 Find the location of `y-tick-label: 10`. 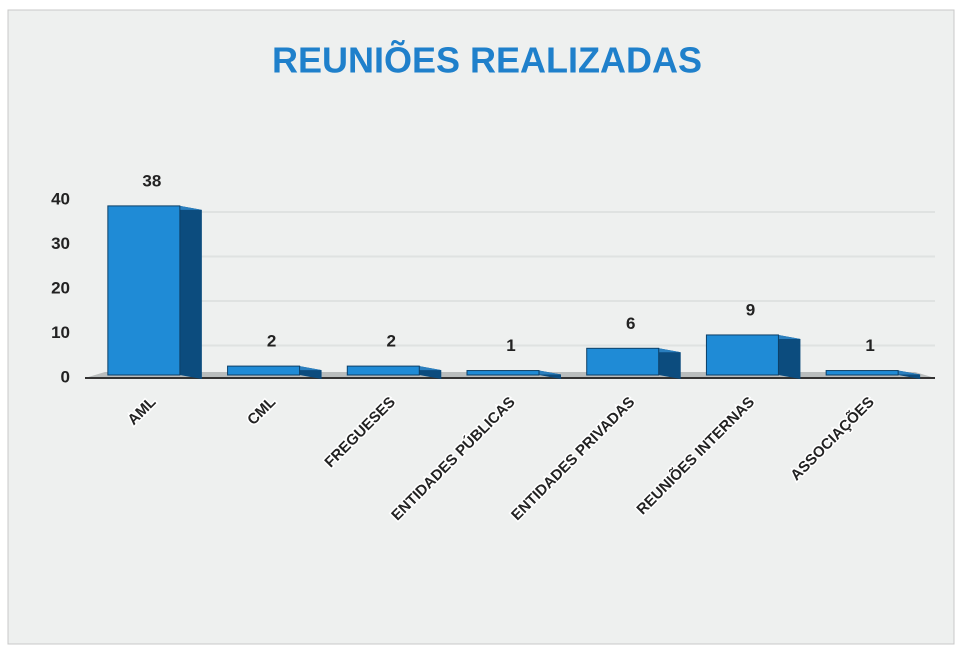

y-tick-label: 10 is located at coordinates (60, 332).